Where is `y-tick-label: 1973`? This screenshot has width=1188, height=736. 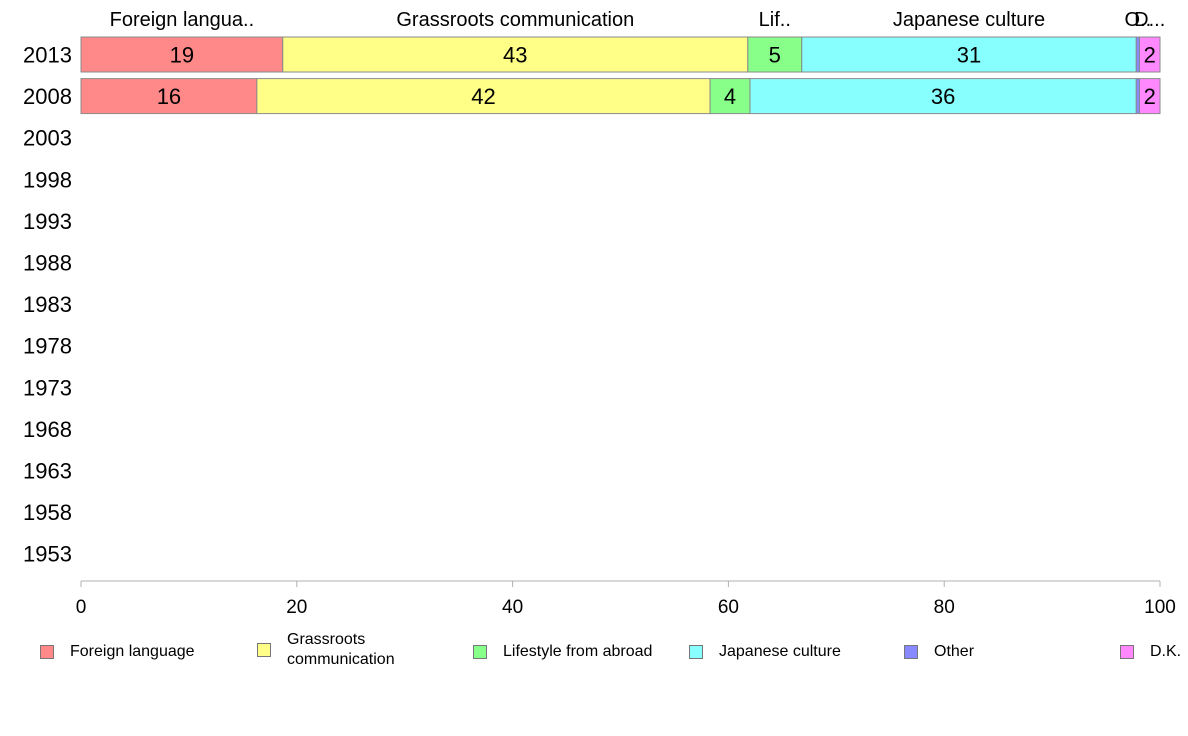 y-tick-label: 1973 is located at coordinates (47, 387).